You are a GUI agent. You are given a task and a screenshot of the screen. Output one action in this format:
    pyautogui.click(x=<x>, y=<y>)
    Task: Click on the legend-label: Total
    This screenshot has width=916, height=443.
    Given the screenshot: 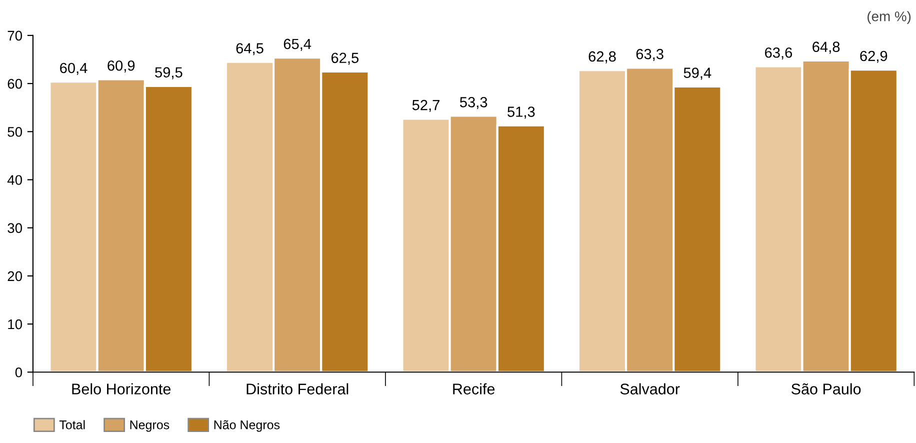 What is the action you would take?
    pyautogui.click(x=72, y=425)
    